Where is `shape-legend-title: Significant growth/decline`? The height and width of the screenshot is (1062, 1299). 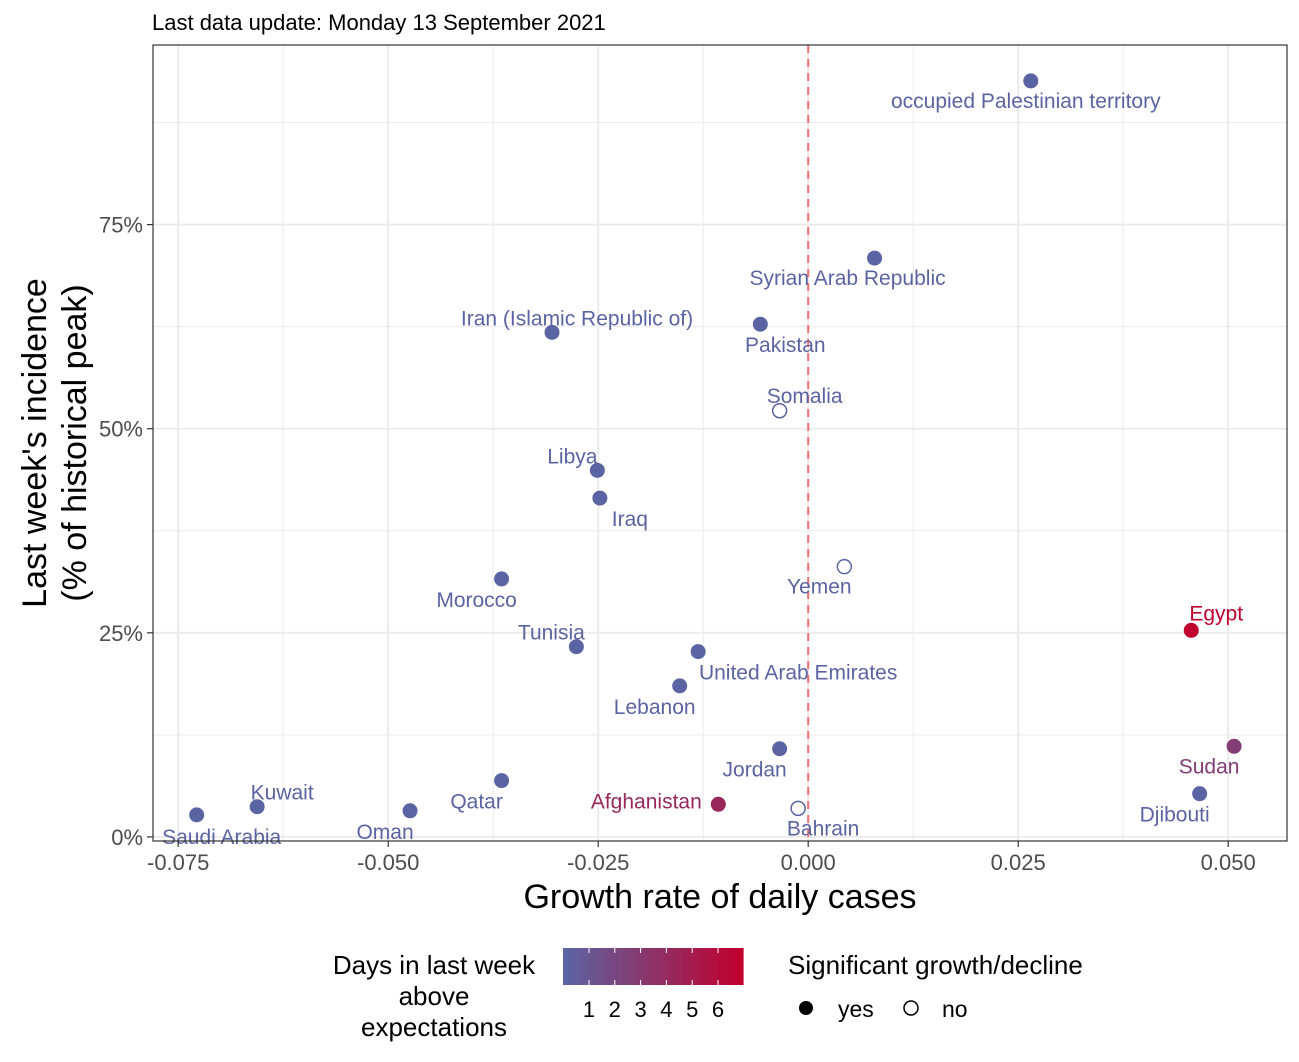
shape-legend-title: Significant growth/decline is located at coordinates (935, 965).